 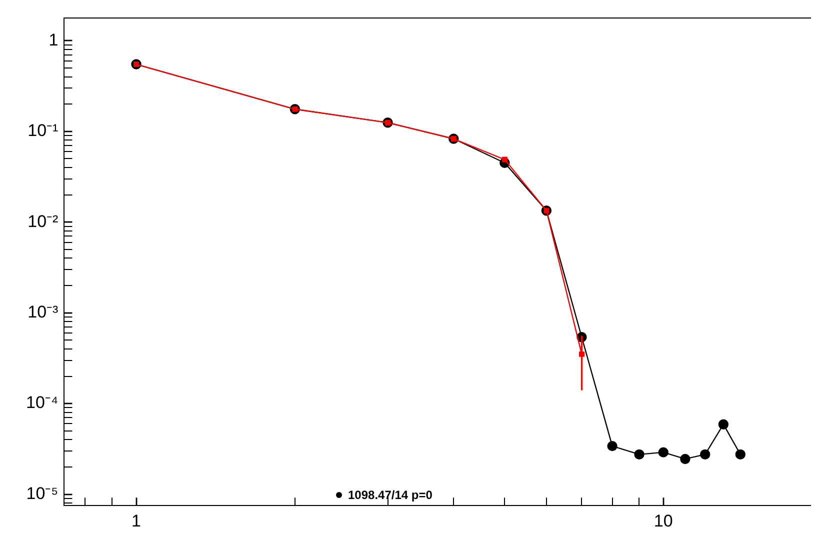 What do you see at coordinates (43, 312) in the screenshot?
I see `y-tick-label: 10⁻³` at bounding box center [43, 312].